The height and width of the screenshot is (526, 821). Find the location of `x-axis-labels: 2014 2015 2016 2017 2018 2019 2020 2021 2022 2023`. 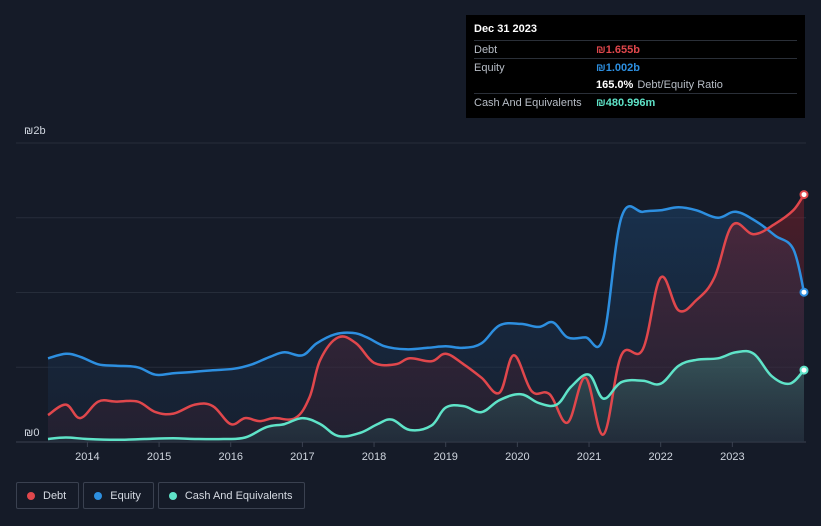

x-axis-labels: 2014 2015 2016 2017 2018 2019 2020 2021 2022 2023 is located at coordinates (410, 452).